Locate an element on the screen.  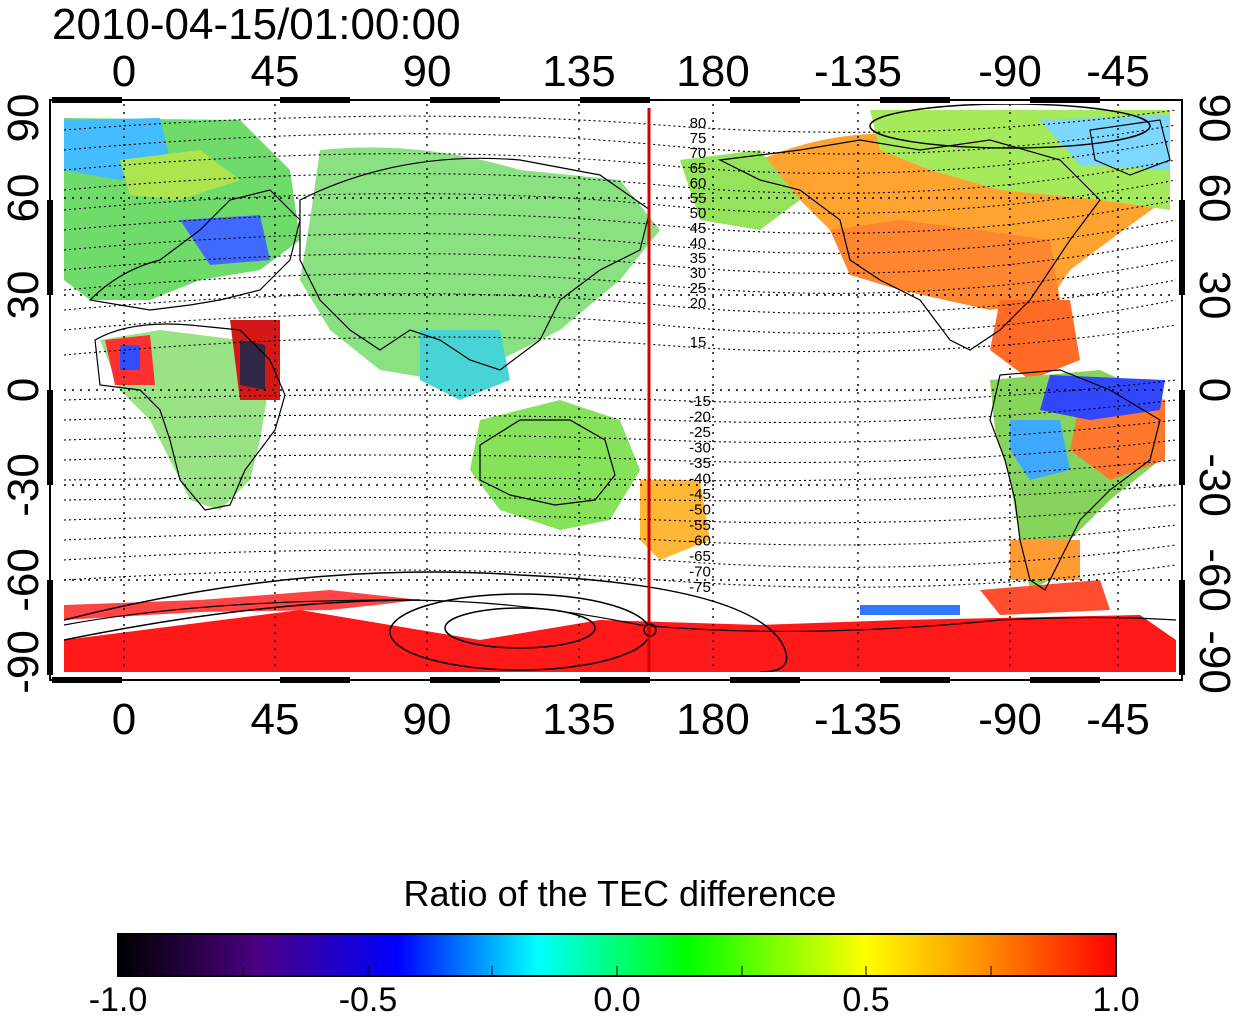
bottom-x-tick-label: 0 is located at coordinates (124, 719).